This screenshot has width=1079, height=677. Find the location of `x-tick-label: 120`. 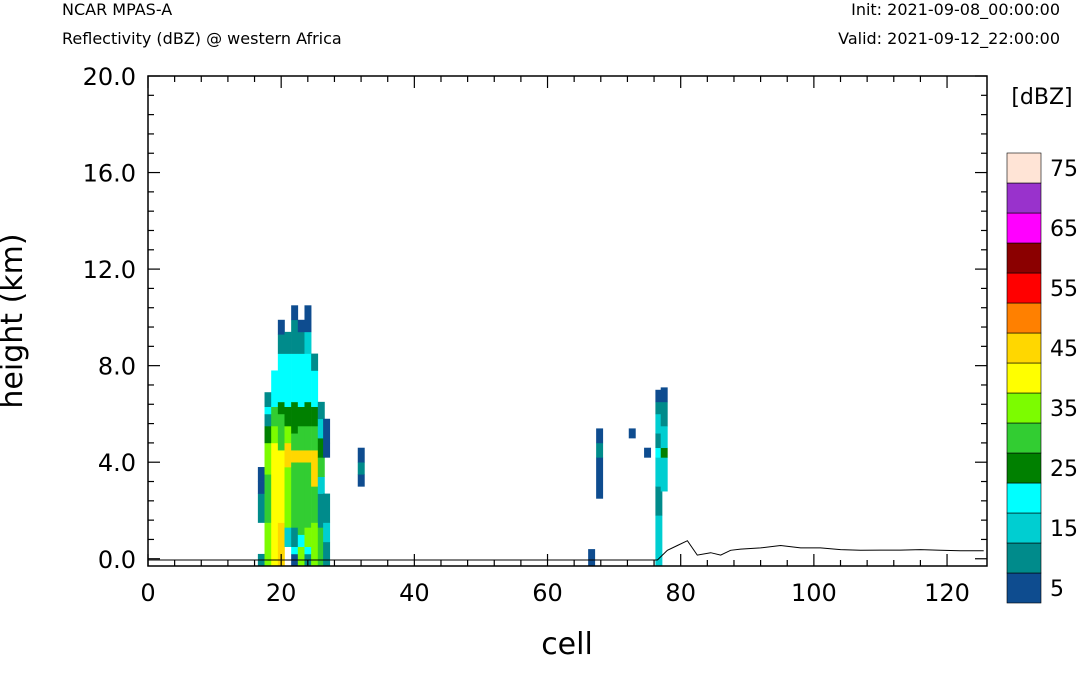

x-tick-label: 120 is located at coordinates (947, 593).